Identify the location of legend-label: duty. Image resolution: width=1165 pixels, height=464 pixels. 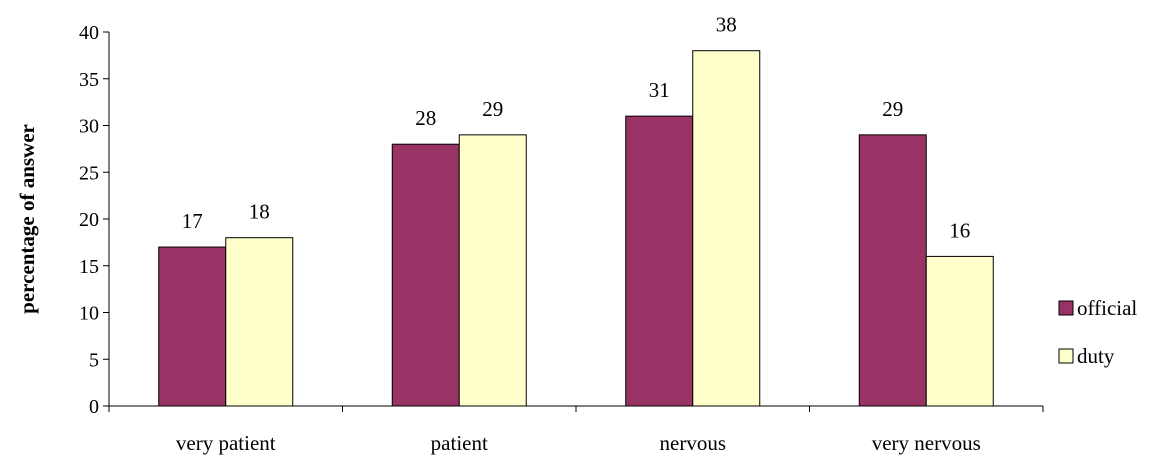
(1096, 356).